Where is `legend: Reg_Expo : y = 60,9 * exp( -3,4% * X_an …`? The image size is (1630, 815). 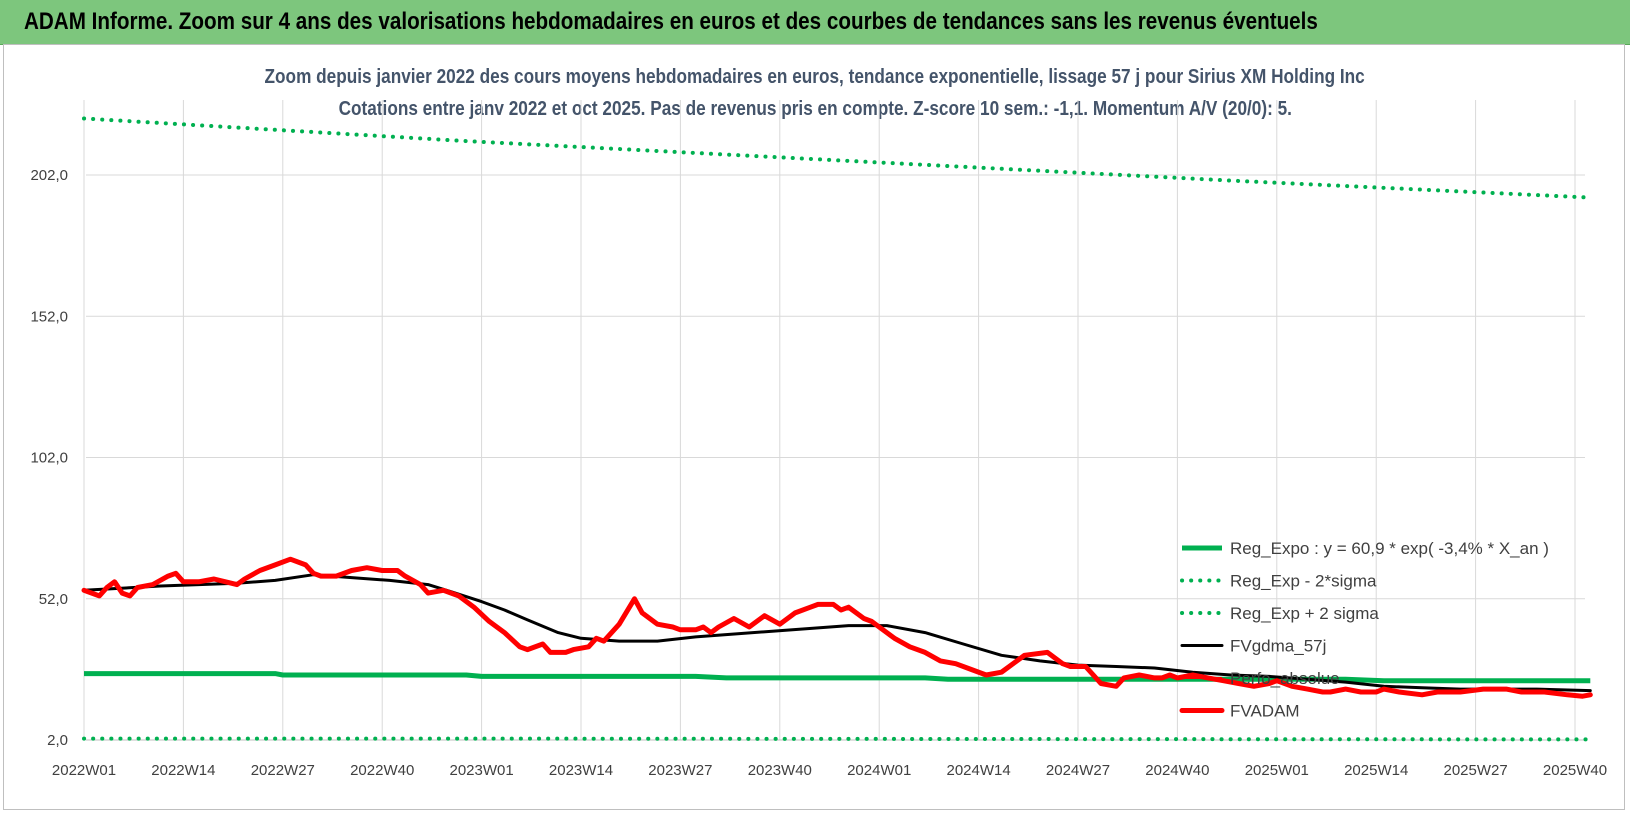 legend: Reg_Expo : y = 60,9 * exp( -3,4% * X_an … is located at coordinates (1364, 630).